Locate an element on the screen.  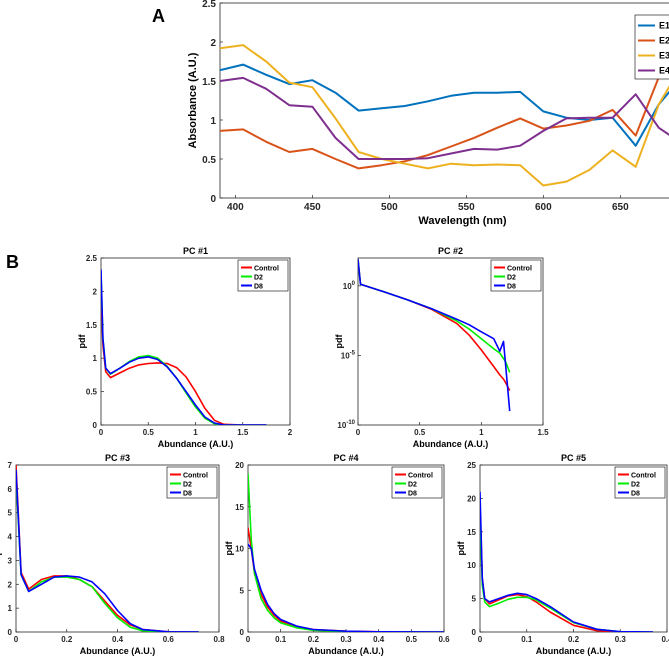
y-tick-label: 0.5 is located at coordinates (92, 392).